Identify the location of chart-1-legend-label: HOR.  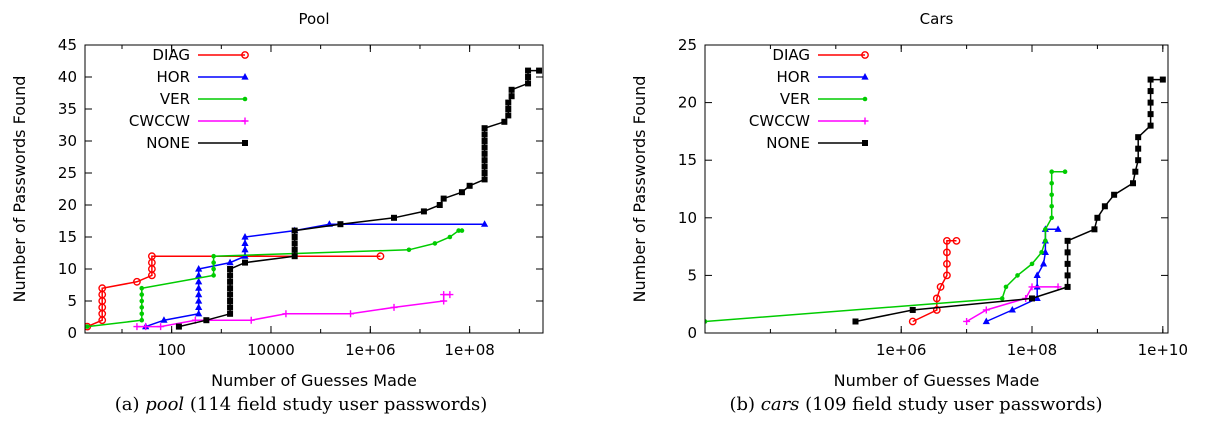
(173, 77).